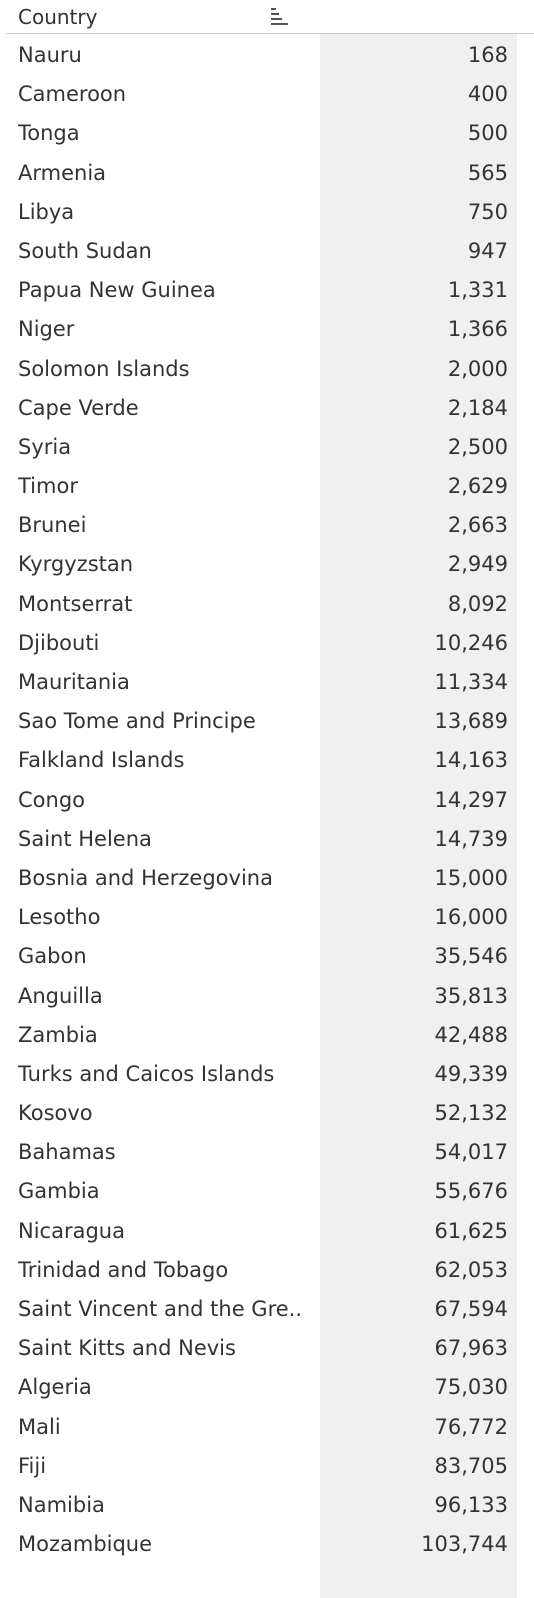 The image size is (534, 1598). What do you see at coordinates (160, 1309) in the screenshot?
I see `country-cell: Saint Vincent and the Gre..` at bounding box center [160, 1309].